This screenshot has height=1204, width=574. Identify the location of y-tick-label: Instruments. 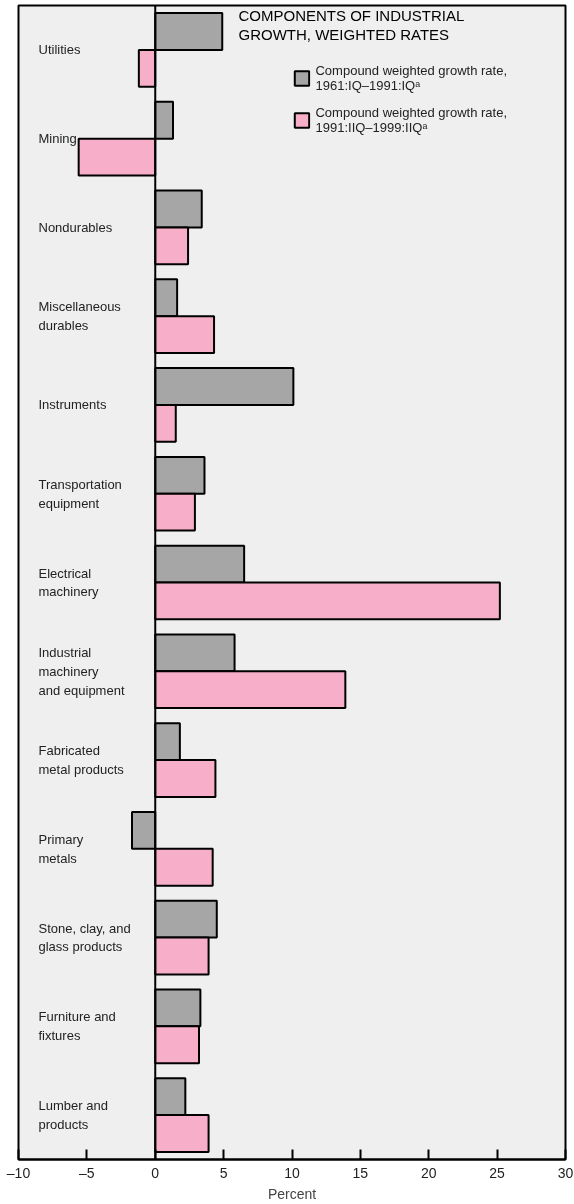
(72, 405).